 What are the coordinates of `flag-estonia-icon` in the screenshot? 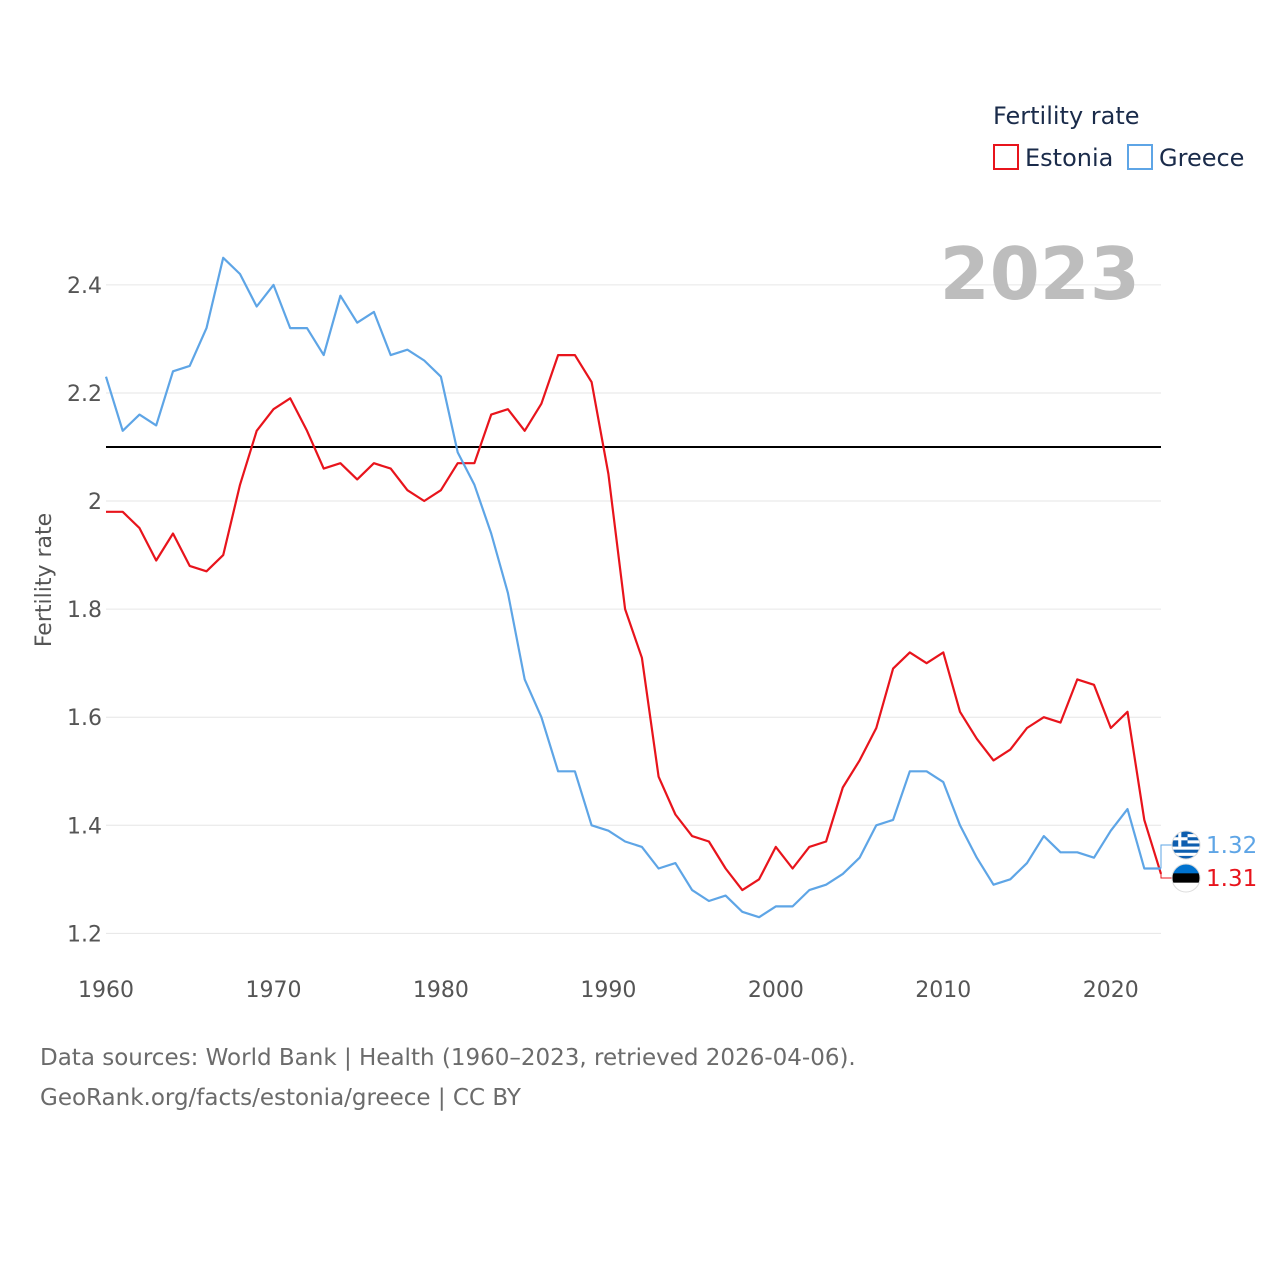 It's located at (1186, 878).